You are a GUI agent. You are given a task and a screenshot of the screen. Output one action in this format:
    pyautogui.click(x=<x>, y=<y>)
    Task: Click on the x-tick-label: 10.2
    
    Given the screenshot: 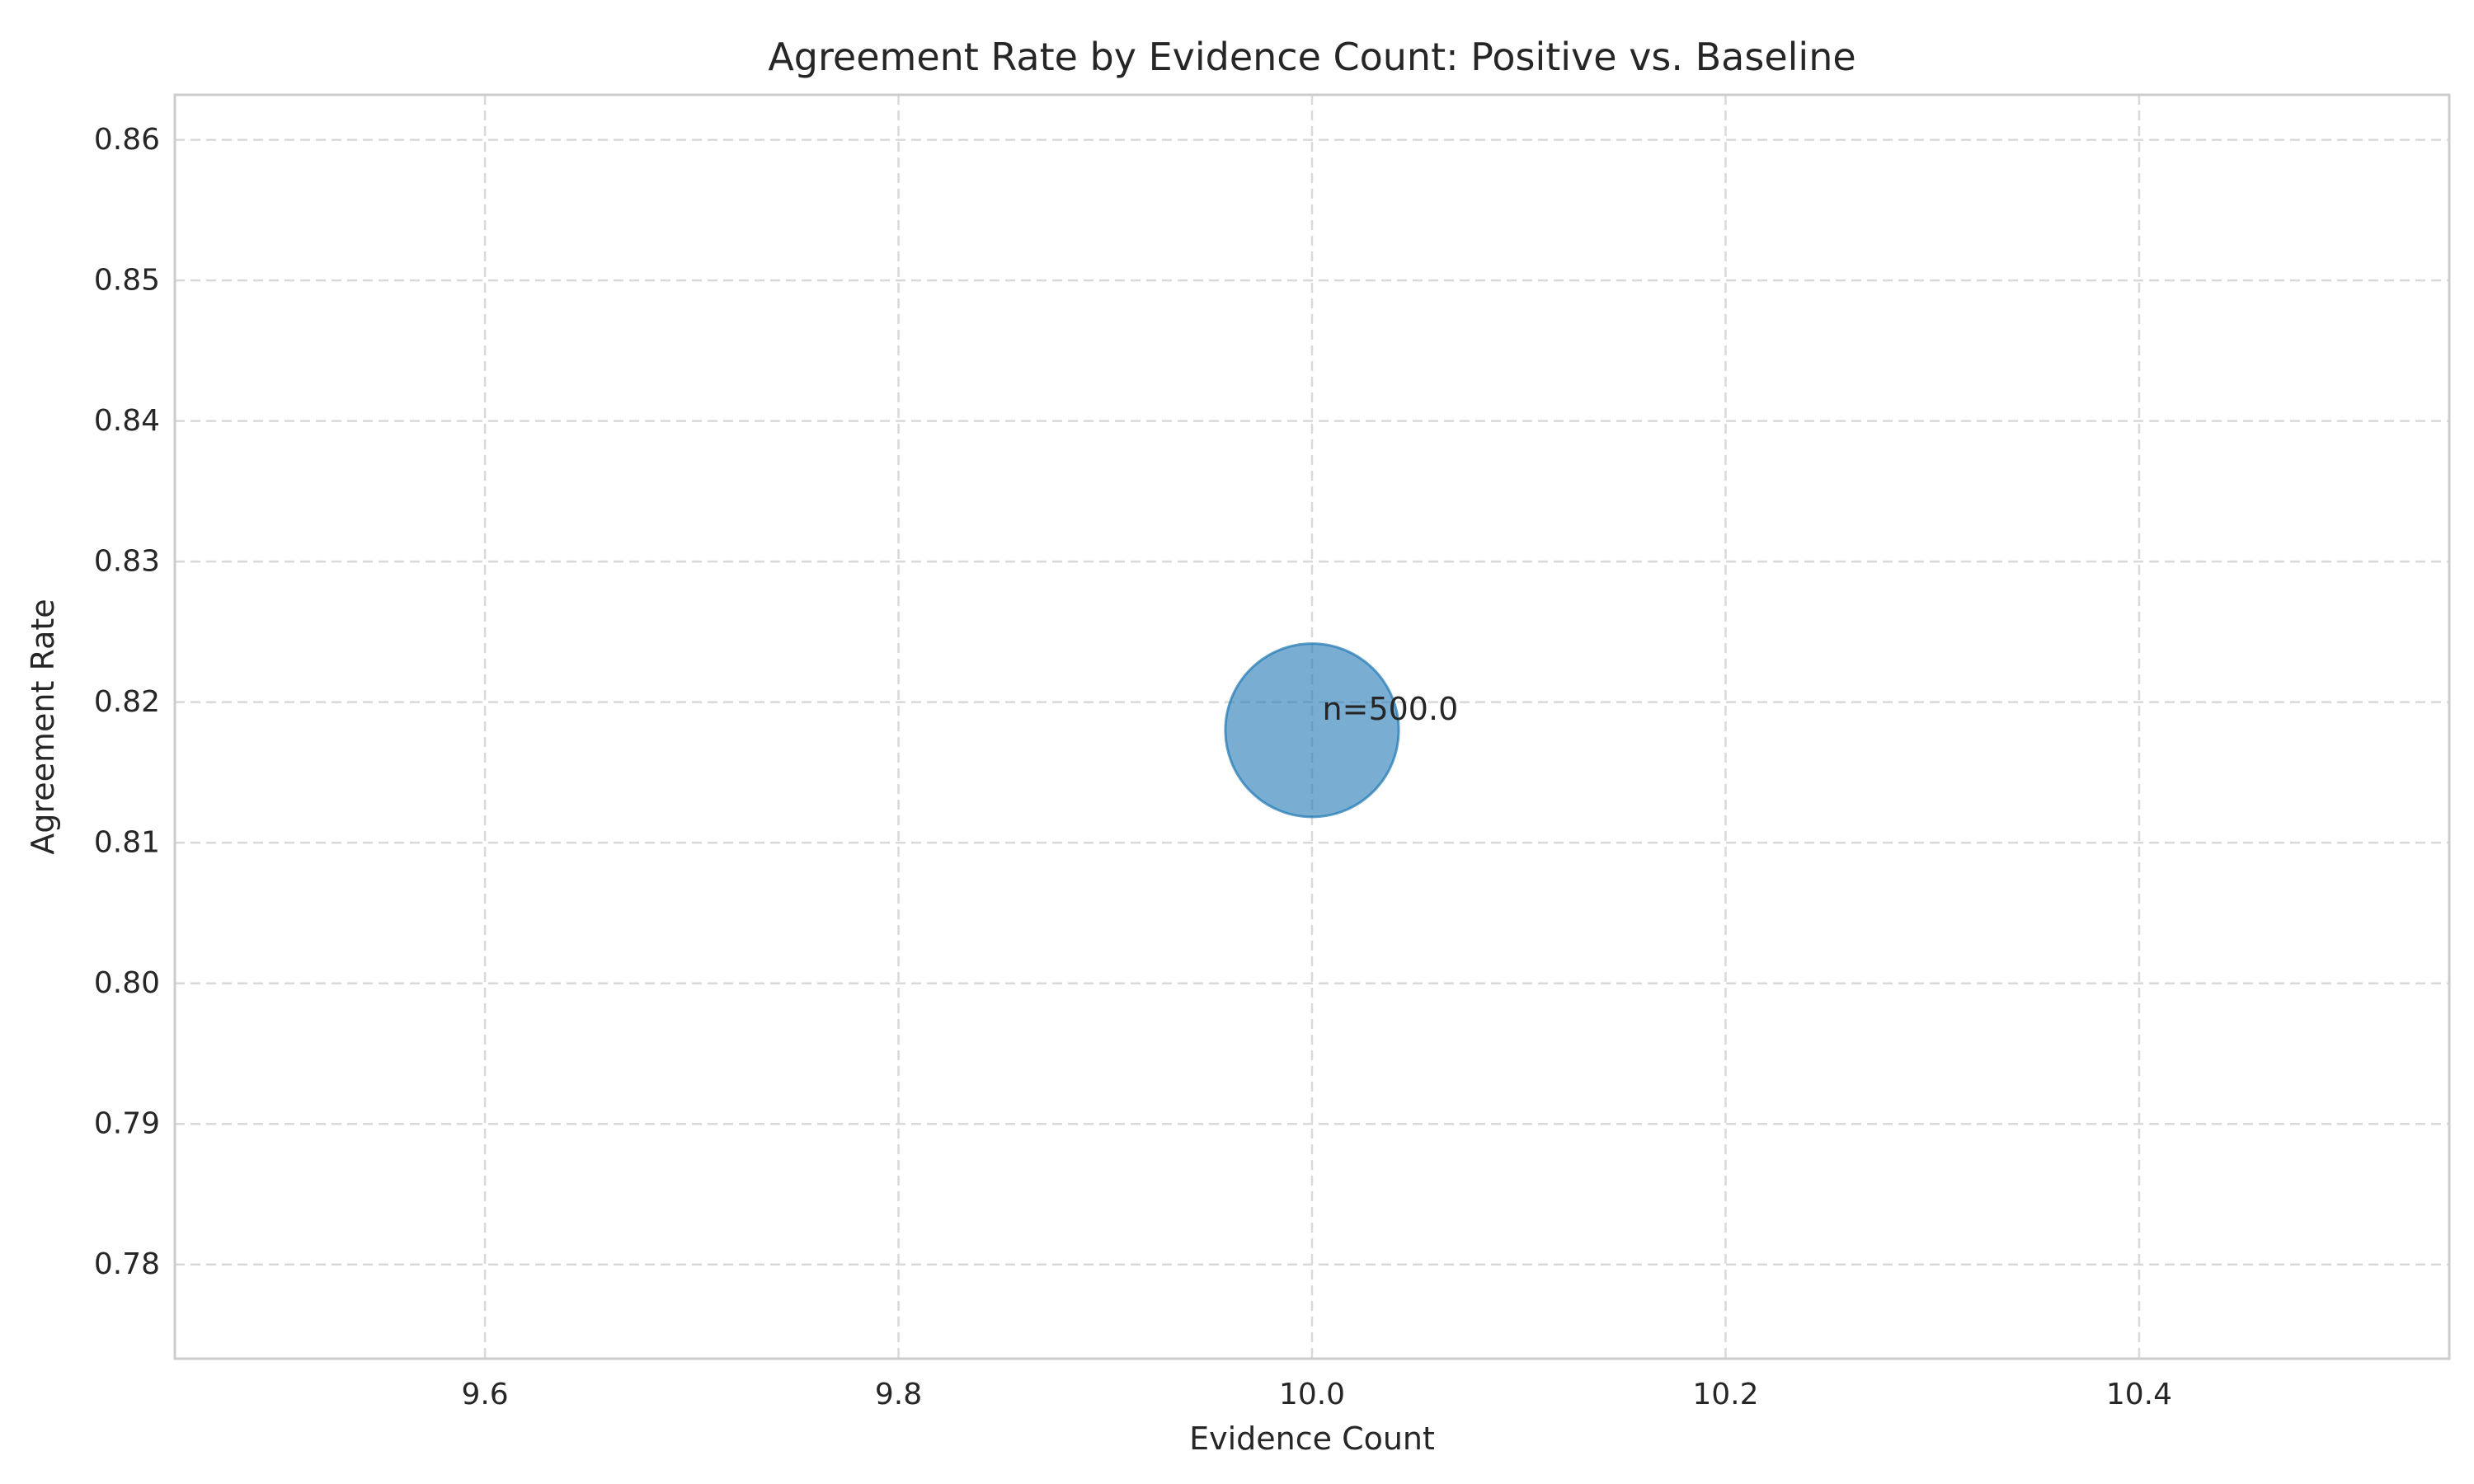 What is the action you would take?
    pyautogui.click(x=1725, y=1394)
    